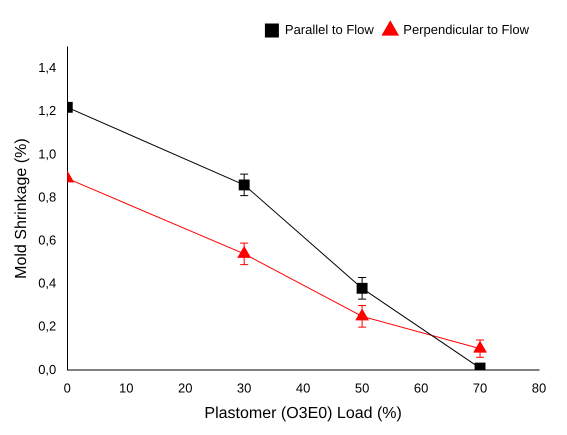 The width and height of the screenshot is (567, 435). Describe the element at coordinates (47, 240) in the screenshot. I see `y-tick-label: 0,6` at that location.